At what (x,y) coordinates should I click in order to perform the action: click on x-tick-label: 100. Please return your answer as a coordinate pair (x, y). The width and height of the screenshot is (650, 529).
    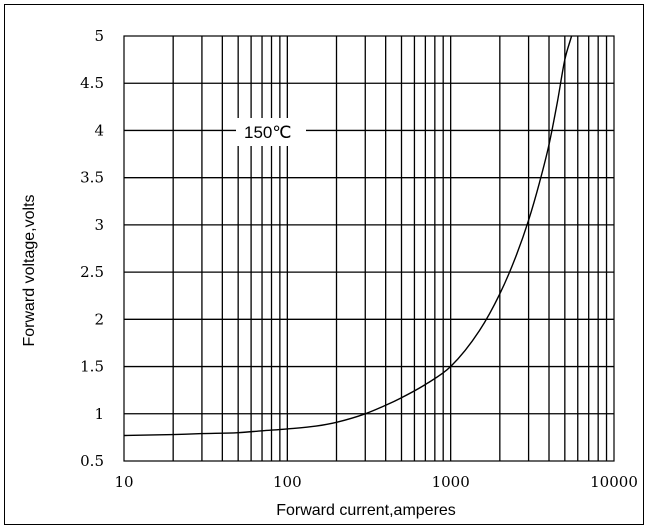
    Looking at the image, I should click on (287, 482).